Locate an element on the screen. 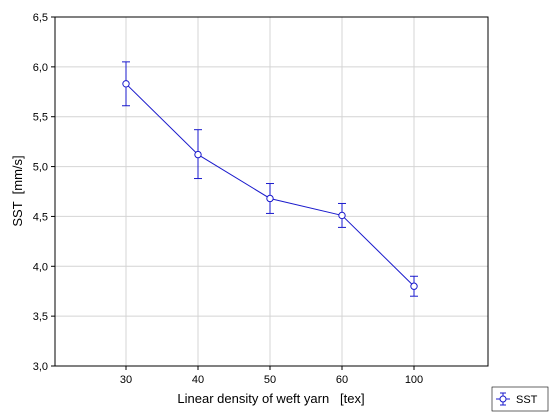 The height and width of the screenshot is (418, 550). legend: SST is located at coordinates (520, 399).